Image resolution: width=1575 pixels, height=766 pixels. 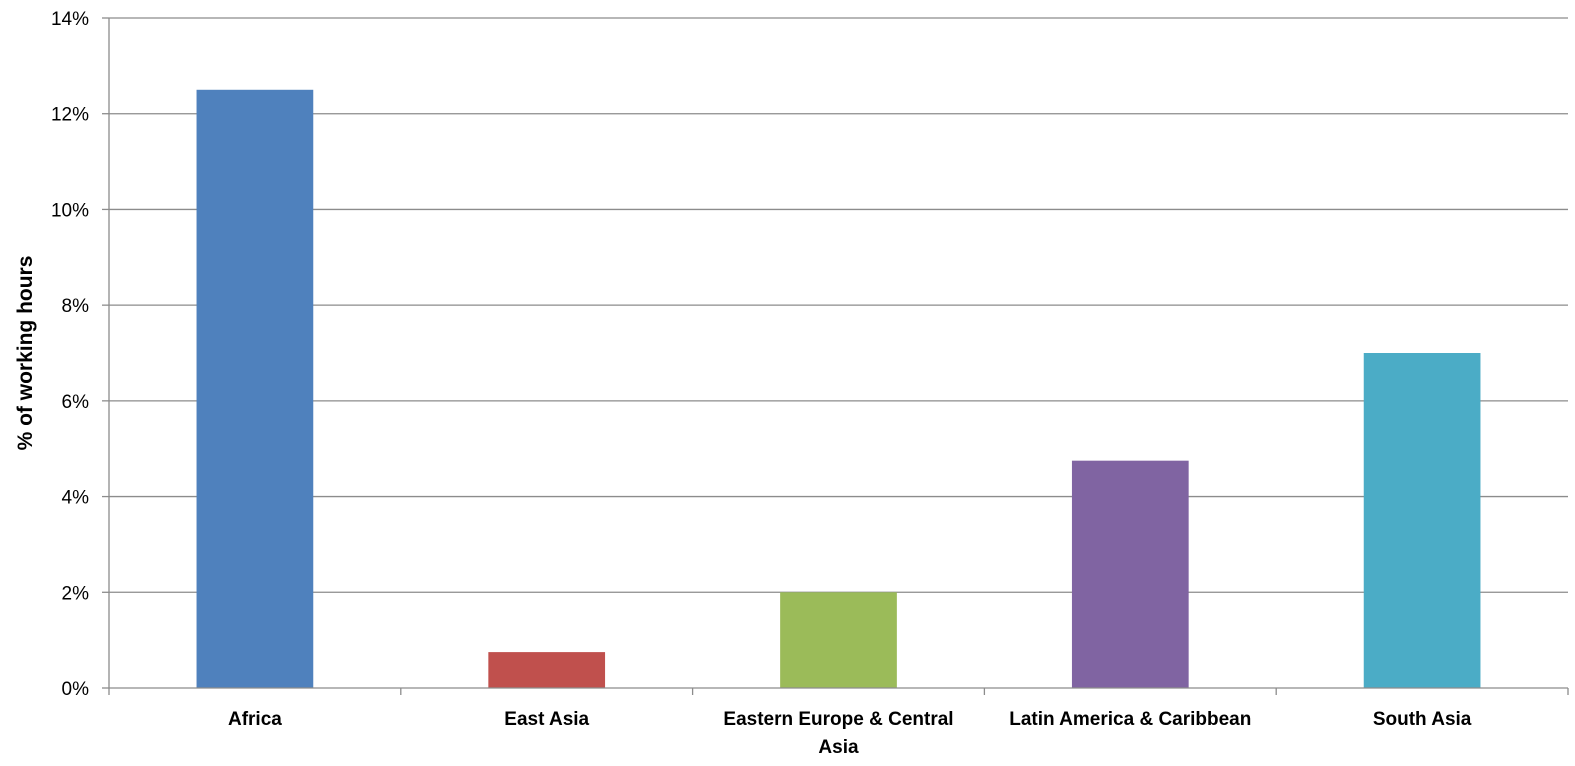 What do you see at coordinates (1422, 719) in the screenshot?
I see `x-tick-label: South Asia` at bounding box center [1422, 719].